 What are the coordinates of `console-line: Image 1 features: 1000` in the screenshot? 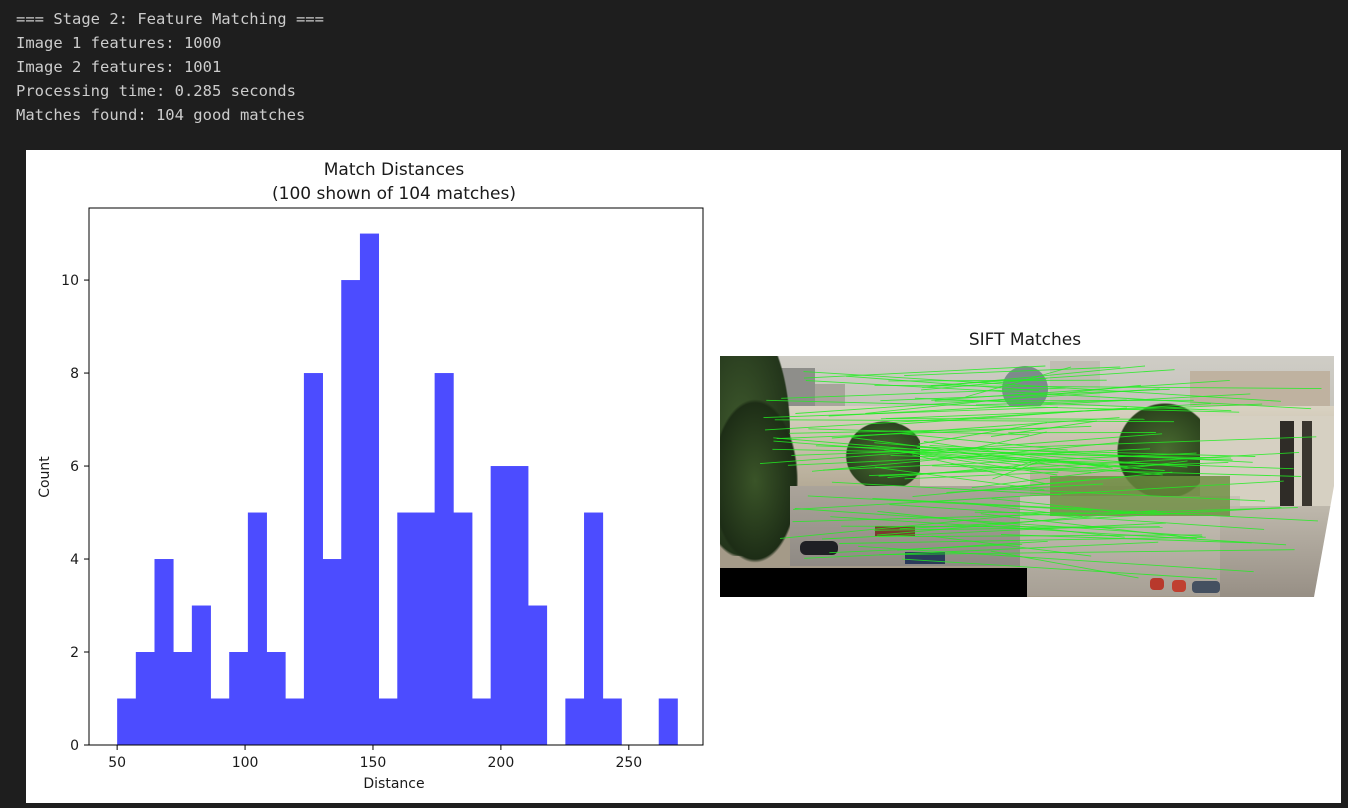 It's located at (119, 43).